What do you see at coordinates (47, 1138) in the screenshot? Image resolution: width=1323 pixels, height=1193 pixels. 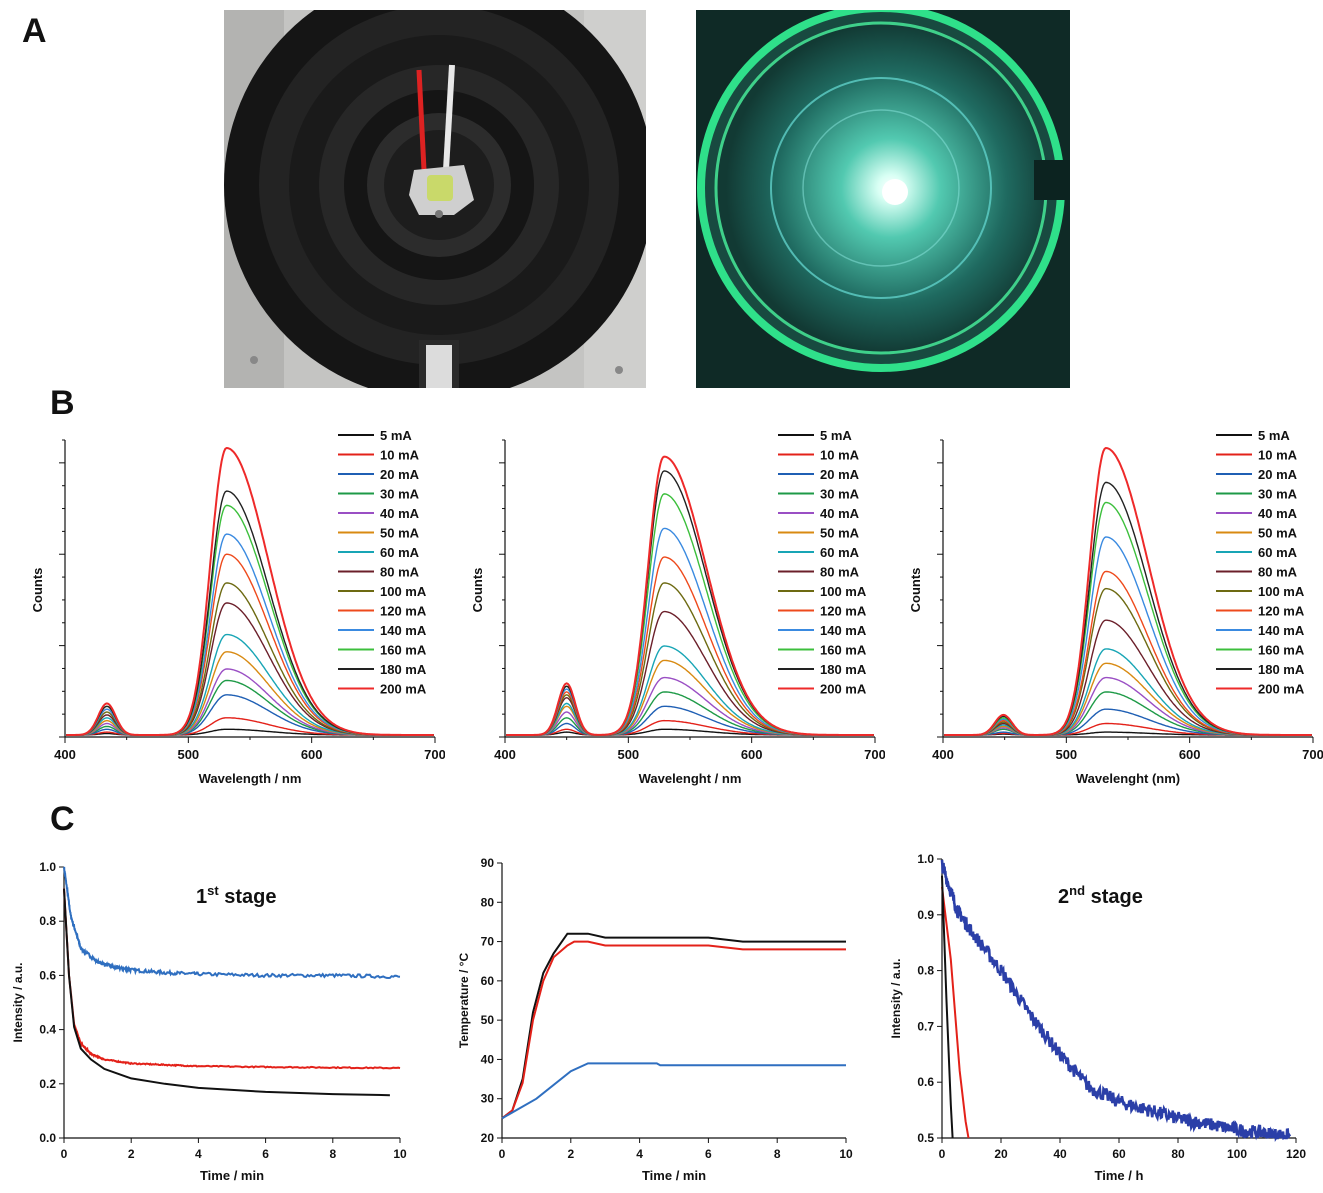 I see `y-tick-label: 0.0` at bounding box center [47, 1138].